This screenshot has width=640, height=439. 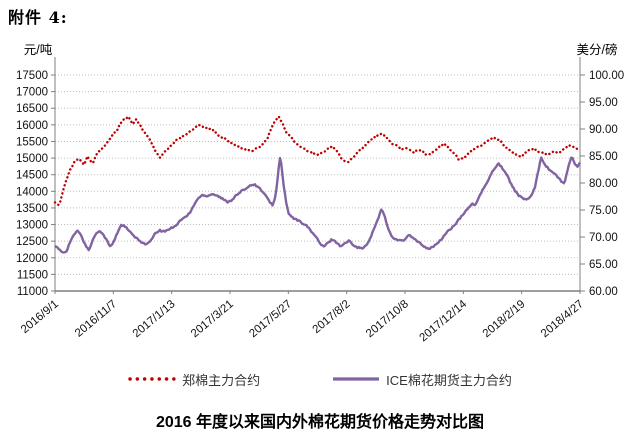 I want to click on right-axis-tick-label: 100.00, so click(x=606, y=76).